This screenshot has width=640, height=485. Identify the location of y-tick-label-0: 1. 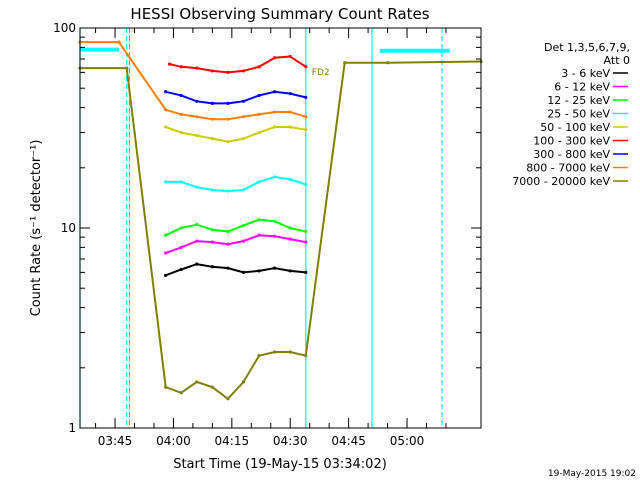
(72, 428).